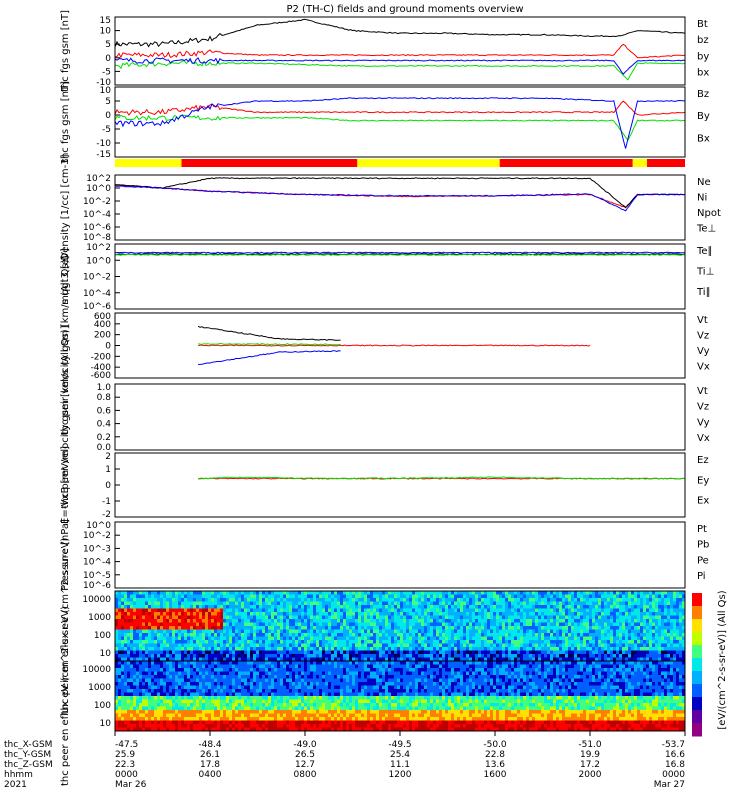 This screenshot has width=750, height=800. Describe the element at coordinates (97, 278) in the screenshot. I see `y-tick-label: 10^-2` at that location.